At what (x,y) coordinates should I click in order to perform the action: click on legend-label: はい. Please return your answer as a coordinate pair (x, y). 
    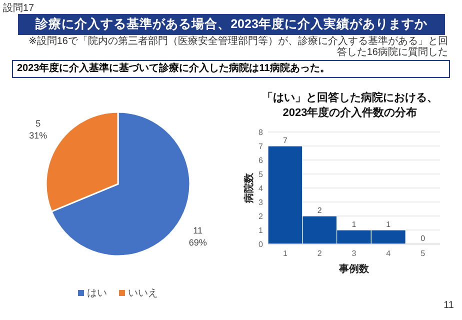
    Looking at the image, I should click on (97, 293).